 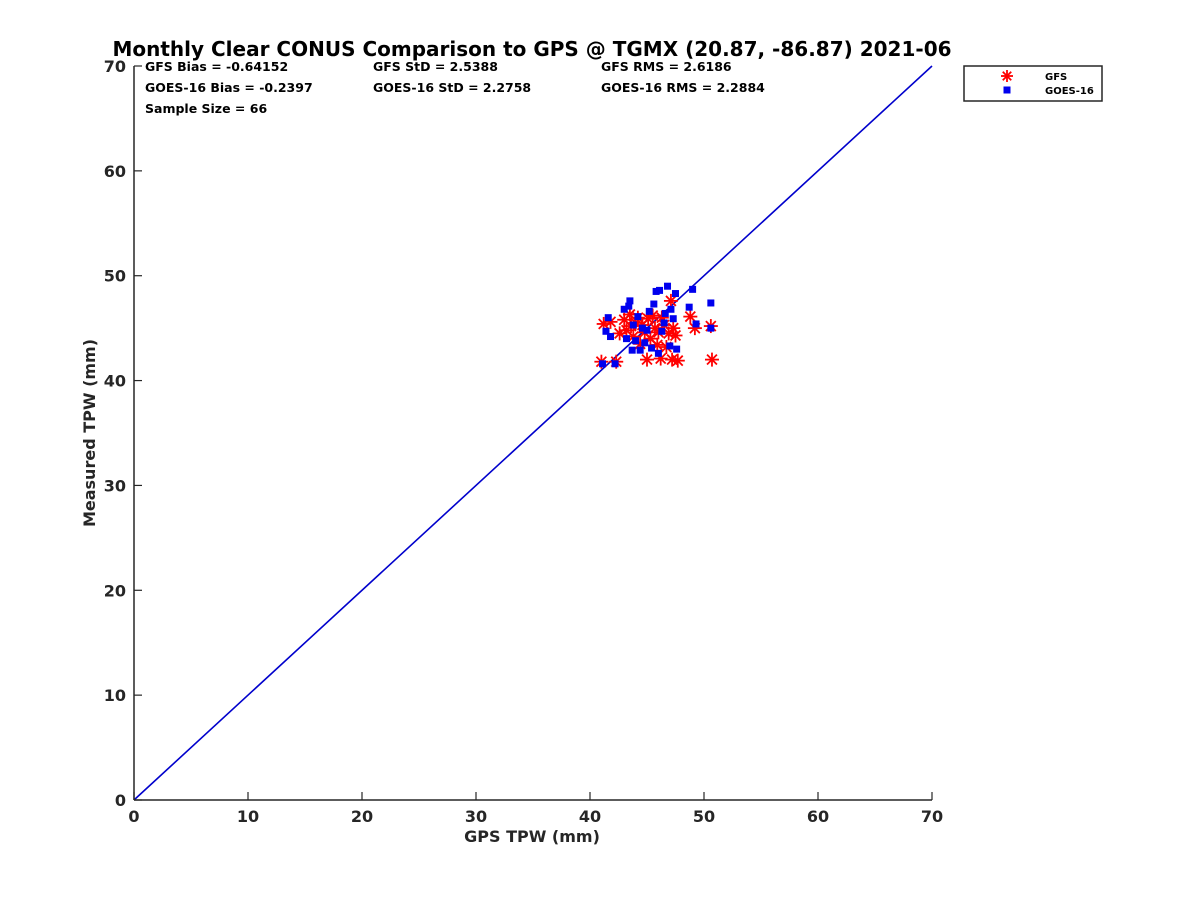 I want to click on x-tick-label: 60, so click(x=818, y=816).